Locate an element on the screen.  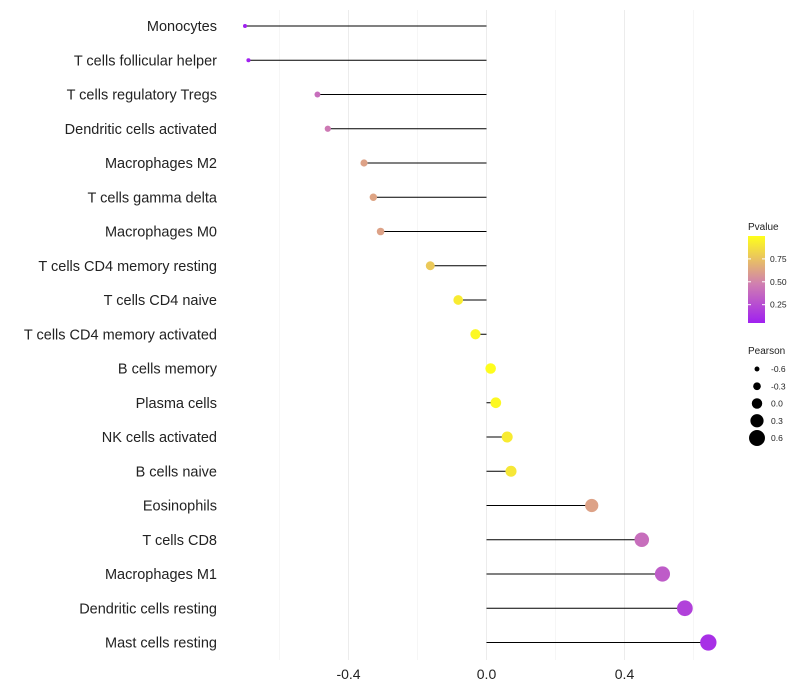
pearson-key-label: 0.0 is located at coordinates (777, 404).